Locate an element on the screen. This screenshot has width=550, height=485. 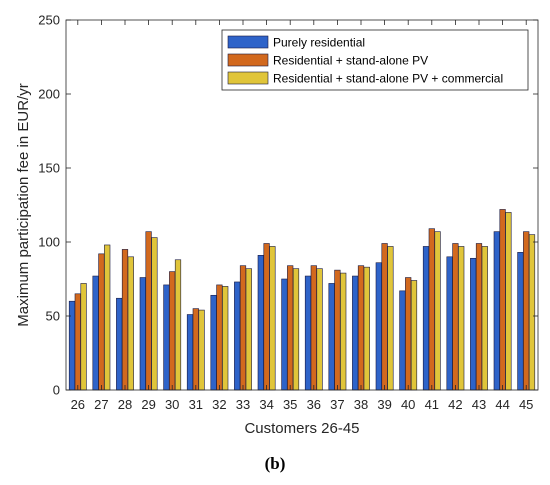
x-tick-label: 32 is located at coordinates (219, 404).